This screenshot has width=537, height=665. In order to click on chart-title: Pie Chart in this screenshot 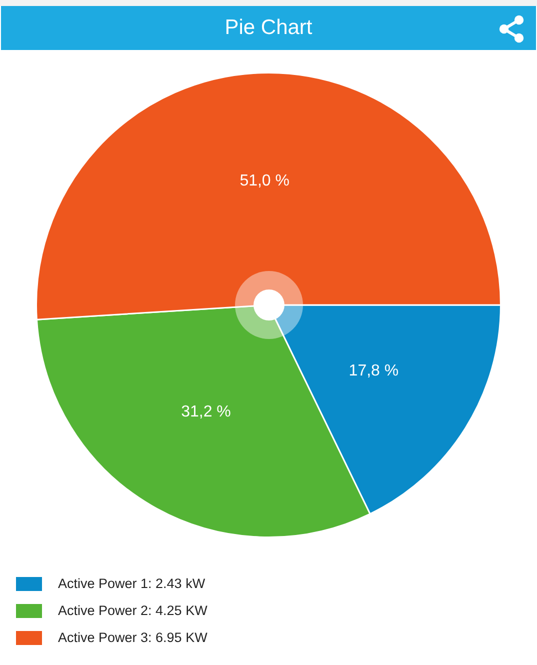, I will do `click(268, 28)`.